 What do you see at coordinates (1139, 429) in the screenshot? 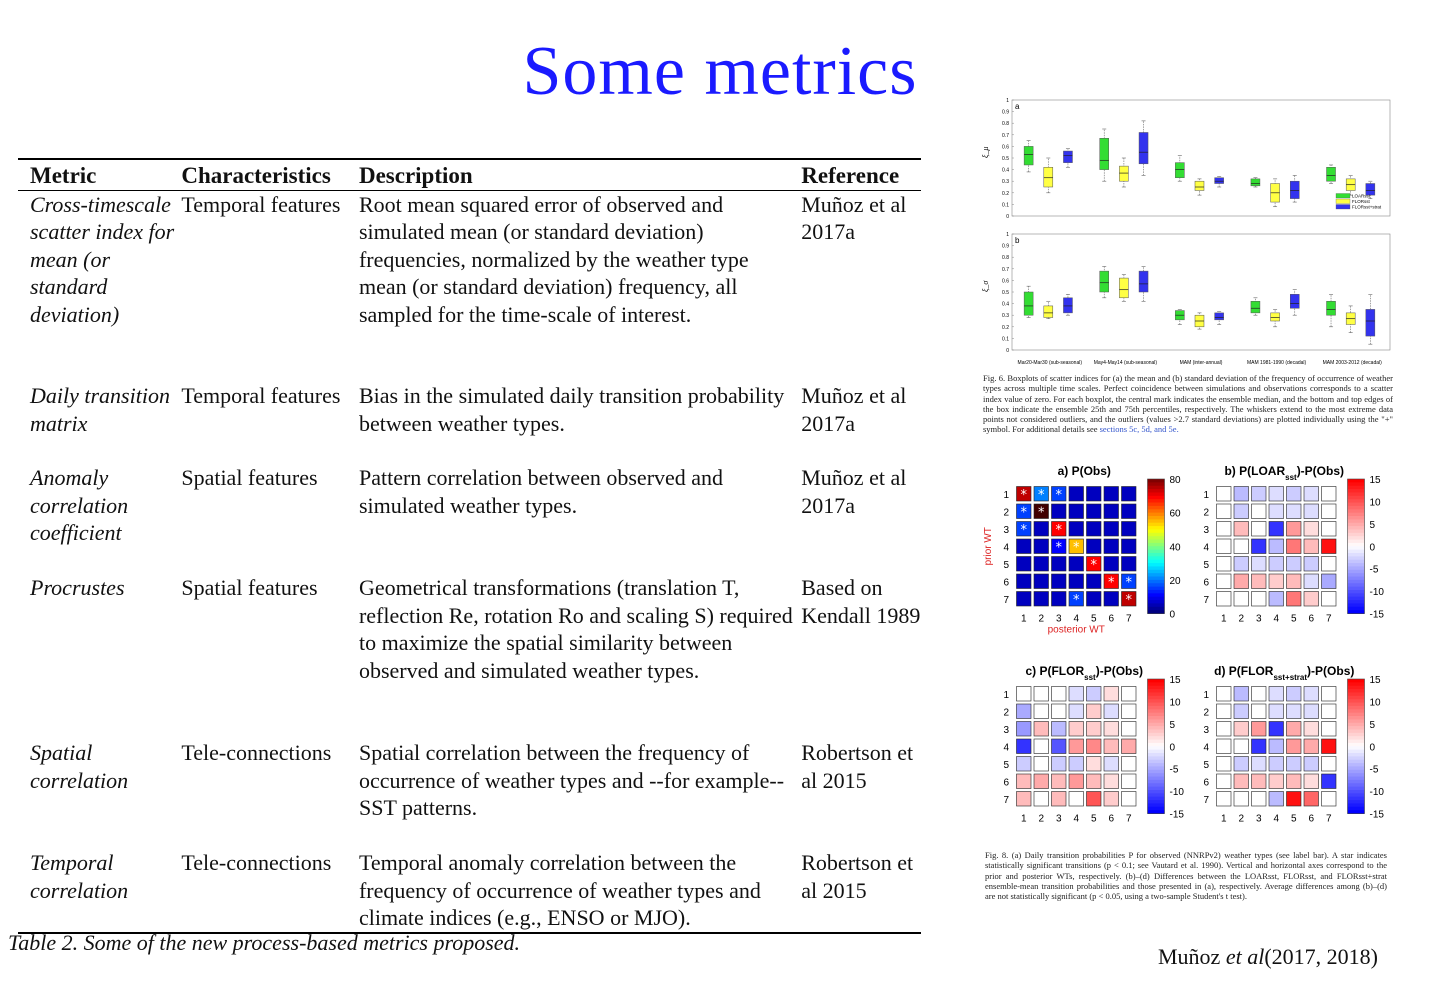
I see `fig6-caption-link: sections 5c, 5d, and 5e.` at bounding box center [1139, 429].